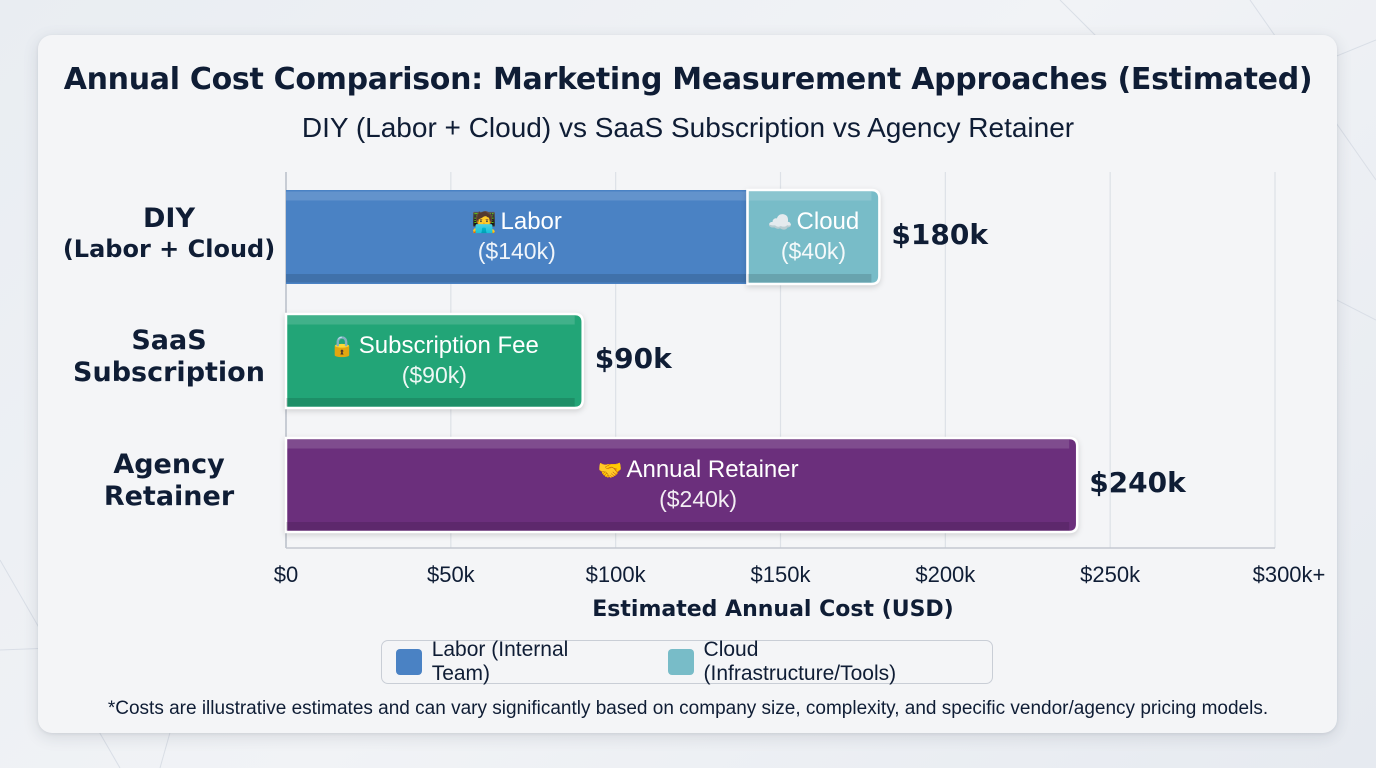  I want to click on y-label-agency: Agency Retainer, so click(169, 481).